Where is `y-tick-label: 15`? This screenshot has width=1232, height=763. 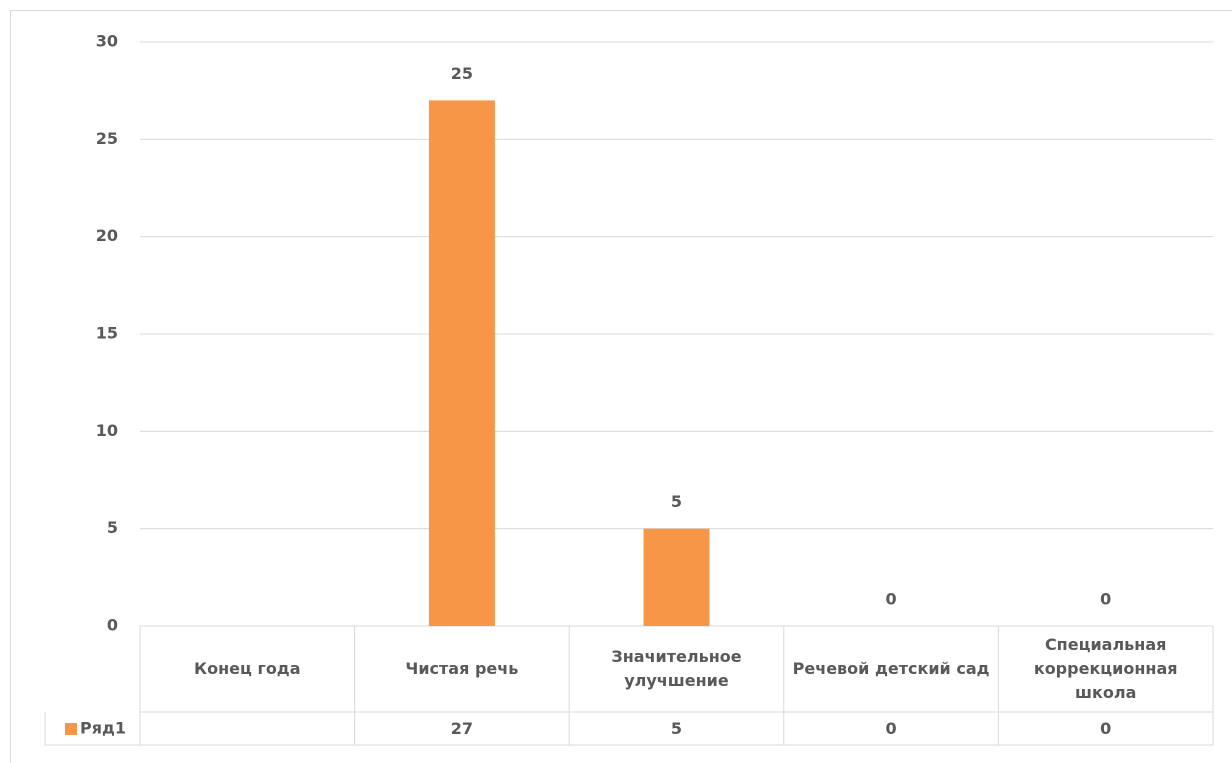 y-tick-label: 15 is located at coordinates (107, 333).